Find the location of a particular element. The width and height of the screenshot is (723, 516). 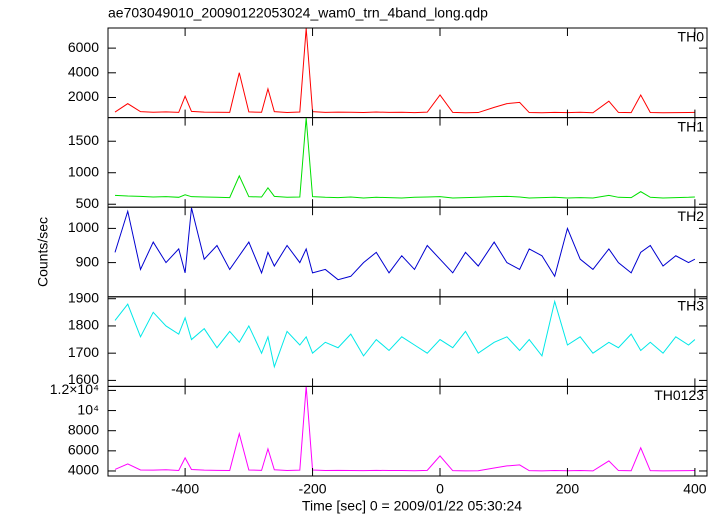

panel-label: TH1 is located at coordinates (691, 126).